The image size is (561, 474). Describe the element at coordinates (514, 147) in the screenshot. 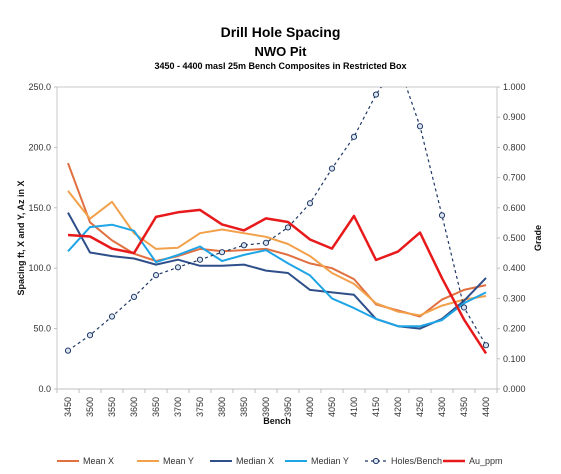

I see `y2-tick-label: 0.800` at that location.